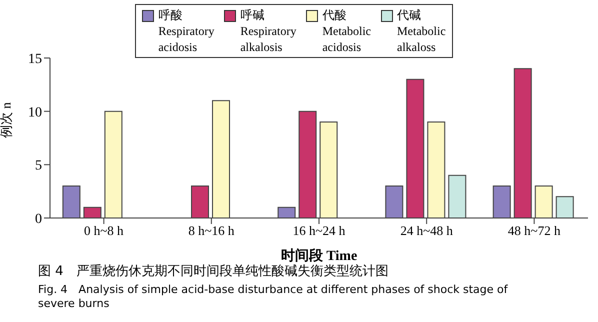 The height and width of the screenshot is (322, 598). Describe the element at coordinates (421, 31) in the screenshot. I see `legend-label: 代碱 Metabolic alkaloss` at that location.